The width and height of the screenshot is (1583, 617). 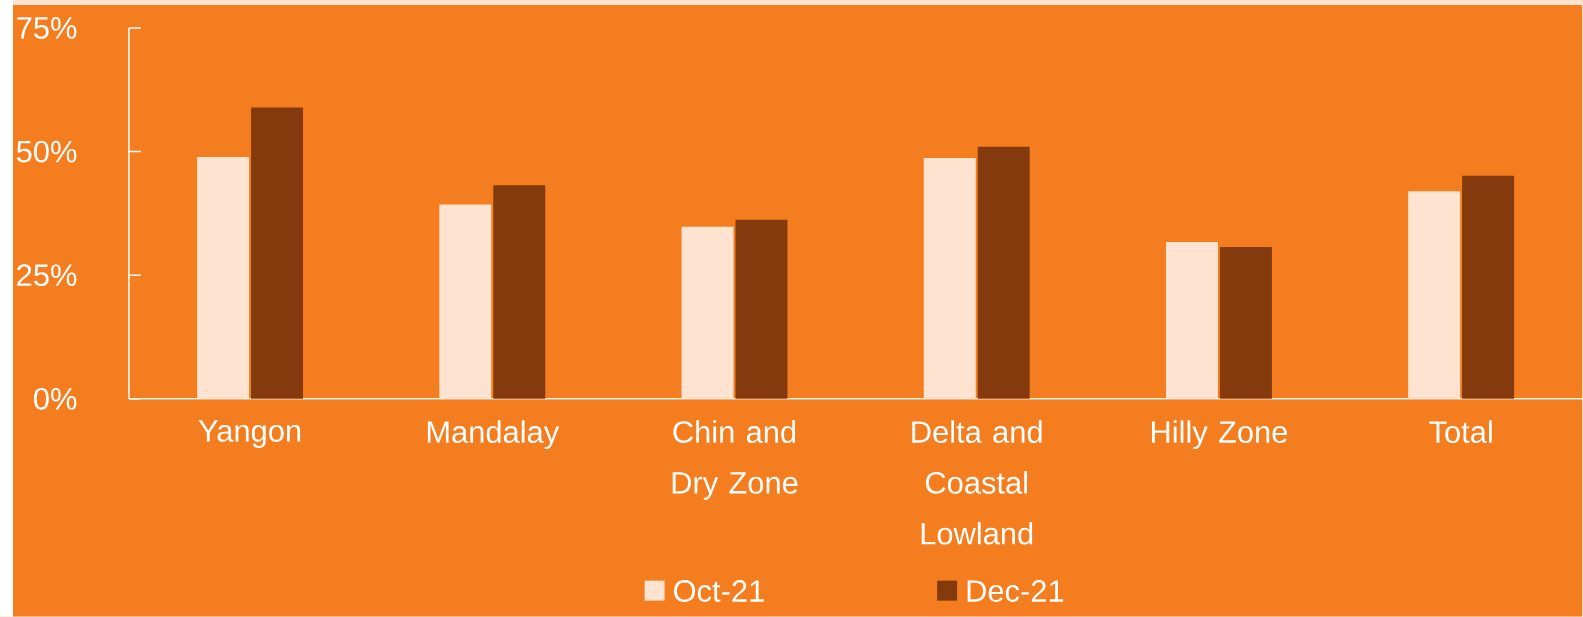 What do you see at coordinates (719, 591) in the screenshot?
I see `legend-label: Oct-21` at bounding box center [719, 591].